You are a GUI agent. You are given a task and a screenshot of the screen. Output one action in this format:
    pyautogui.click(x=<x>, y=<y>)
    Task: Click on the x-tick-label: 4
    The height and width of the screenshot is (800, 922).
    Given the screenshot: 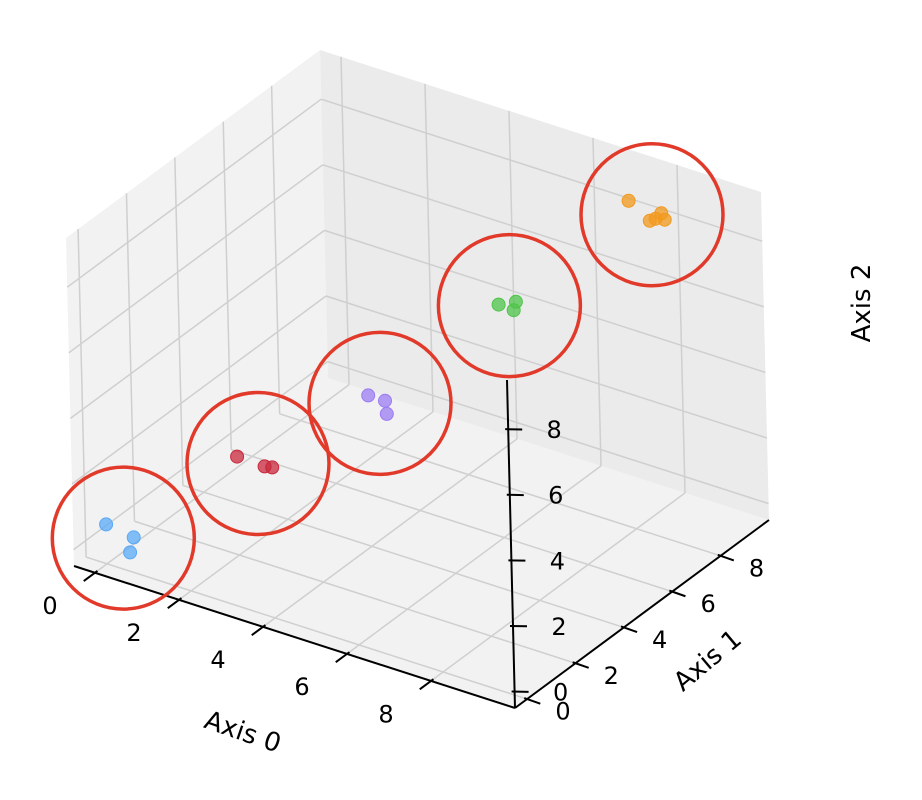 What is the action you would take?
    pyautogui.click(x=217, y=660)
    